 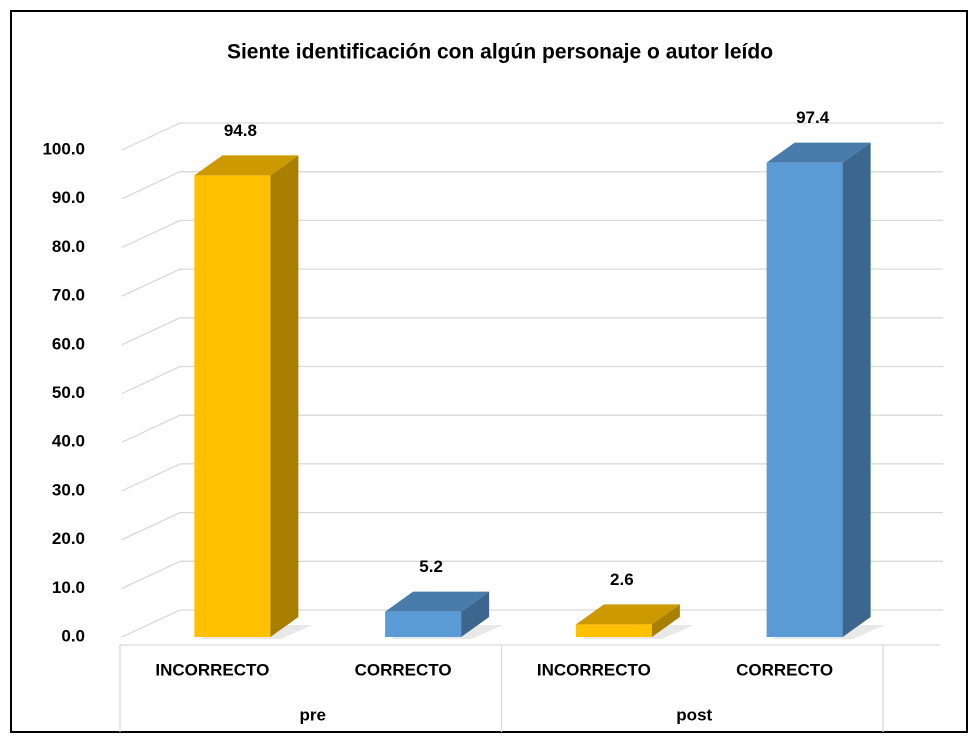 I want to click on y-tick-label: 50.0, so click(x=68, y=392).